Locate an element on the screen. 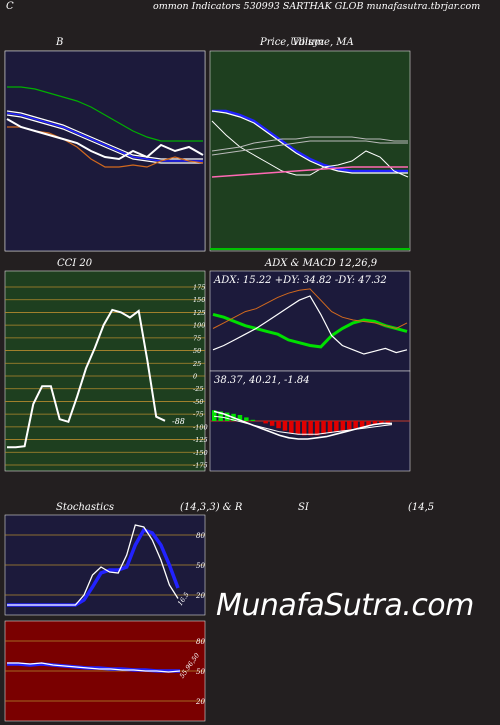 This screenshot has width=500, height=725. cci-tick-label: 50 is located at coordinates (197, 351).